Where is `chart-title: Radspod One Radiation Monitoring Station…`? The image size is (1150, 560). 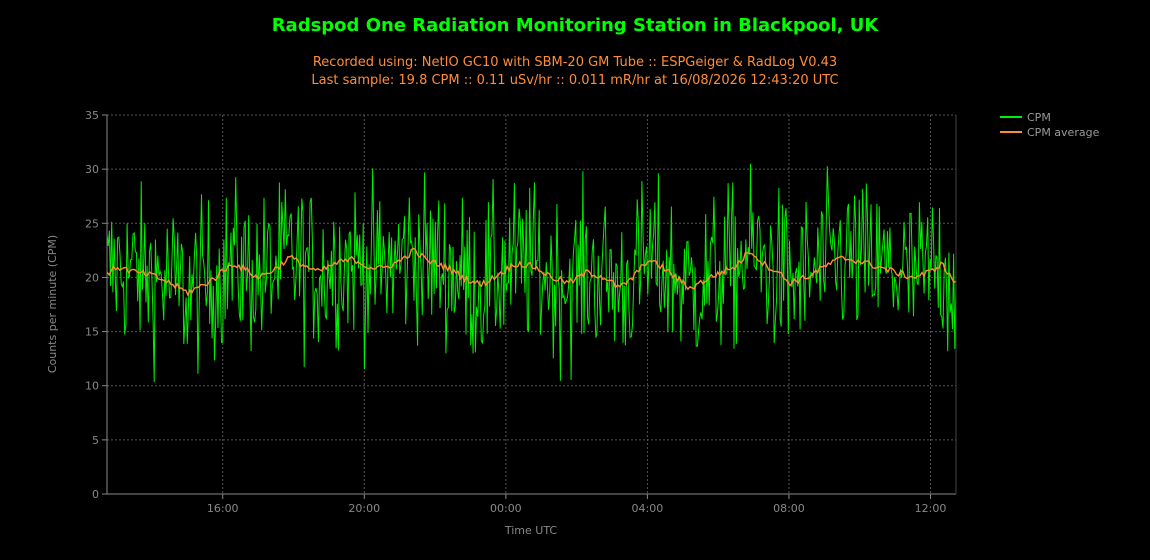 chart-title: Radspod One Radiation Monitoring Station… is located at coordinates (575, 25).